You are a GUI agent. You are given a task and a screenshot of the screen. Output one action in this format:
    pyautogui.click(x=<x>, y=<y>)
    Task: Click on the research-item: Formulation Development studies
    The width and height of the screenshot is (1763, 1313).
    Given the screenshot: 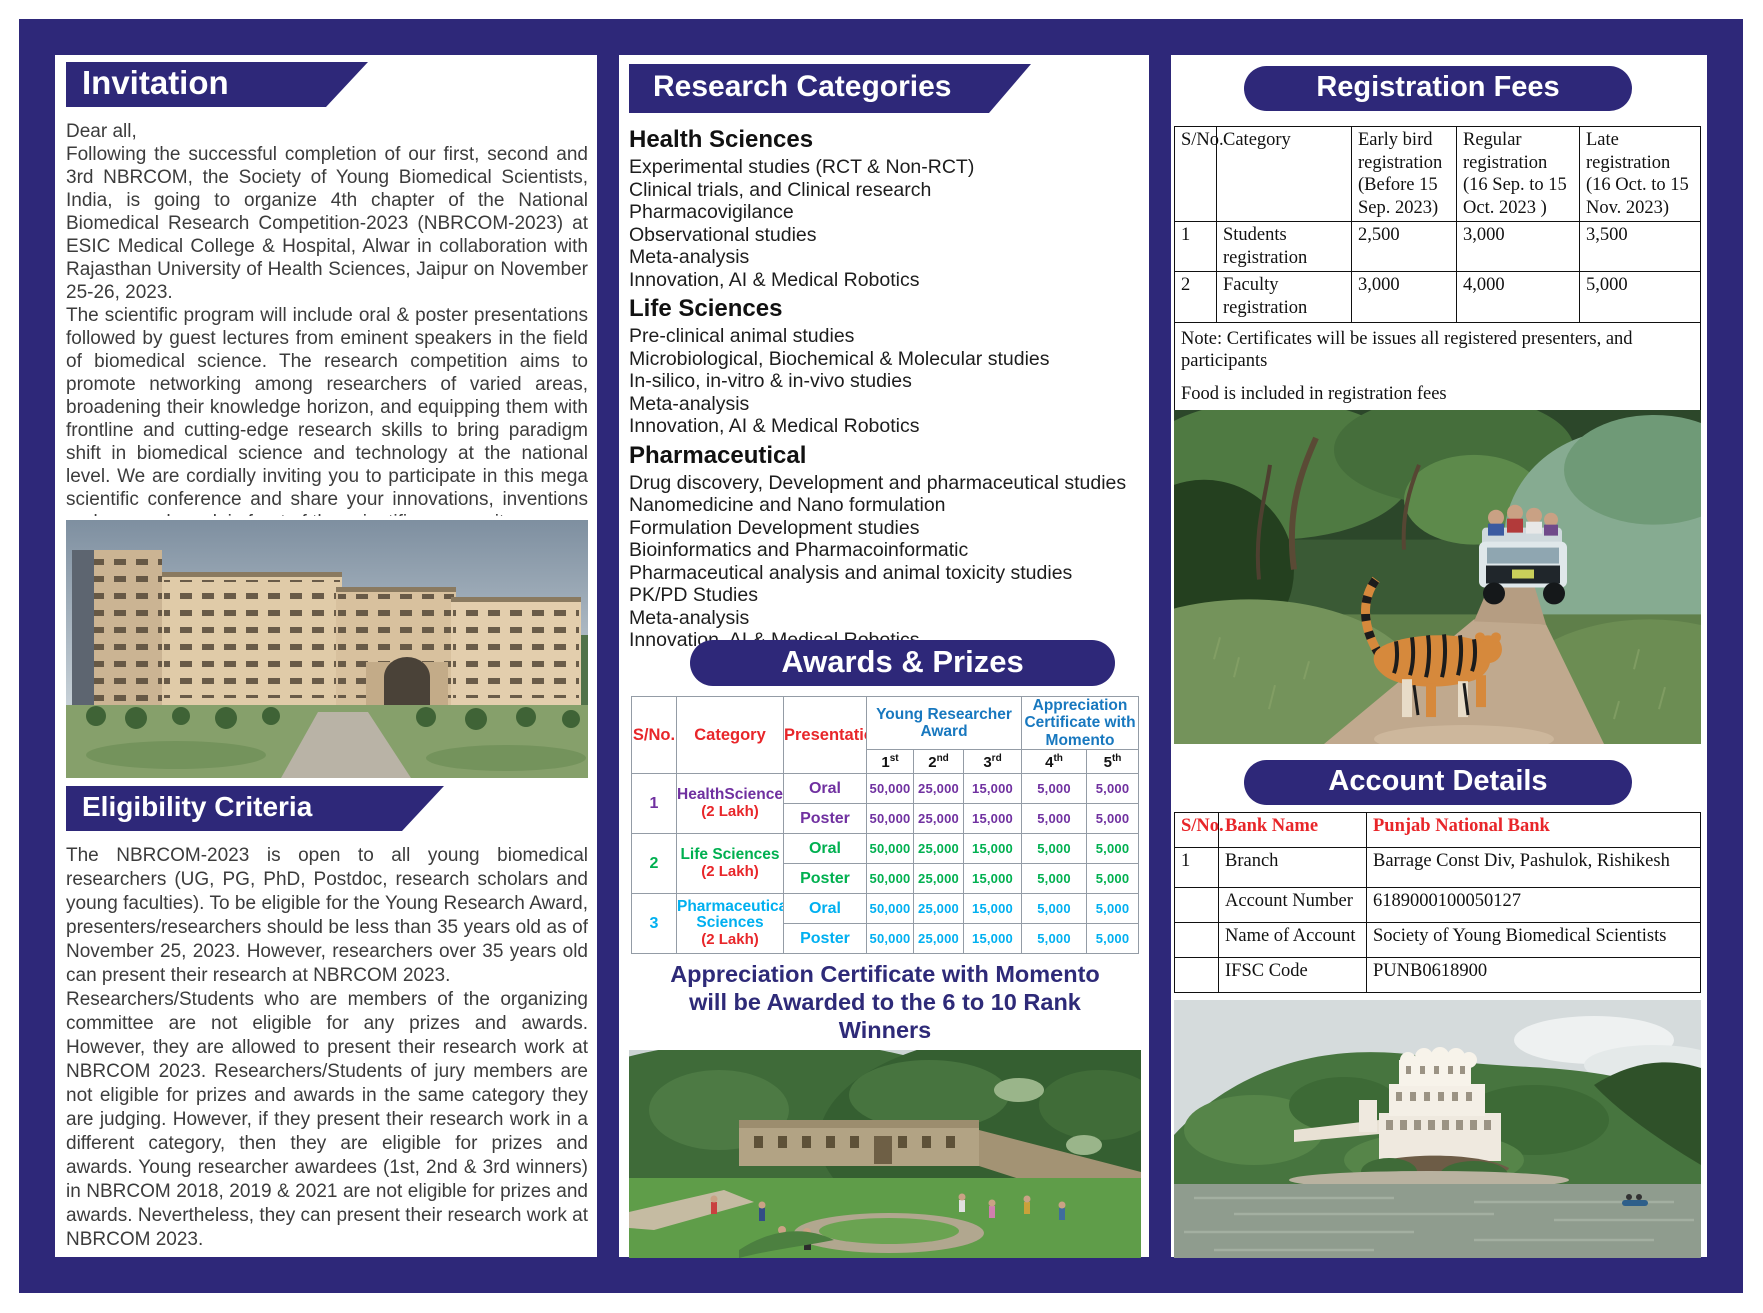 What is the action you would take?
    pyautogui.click(x=774, y=527)
    